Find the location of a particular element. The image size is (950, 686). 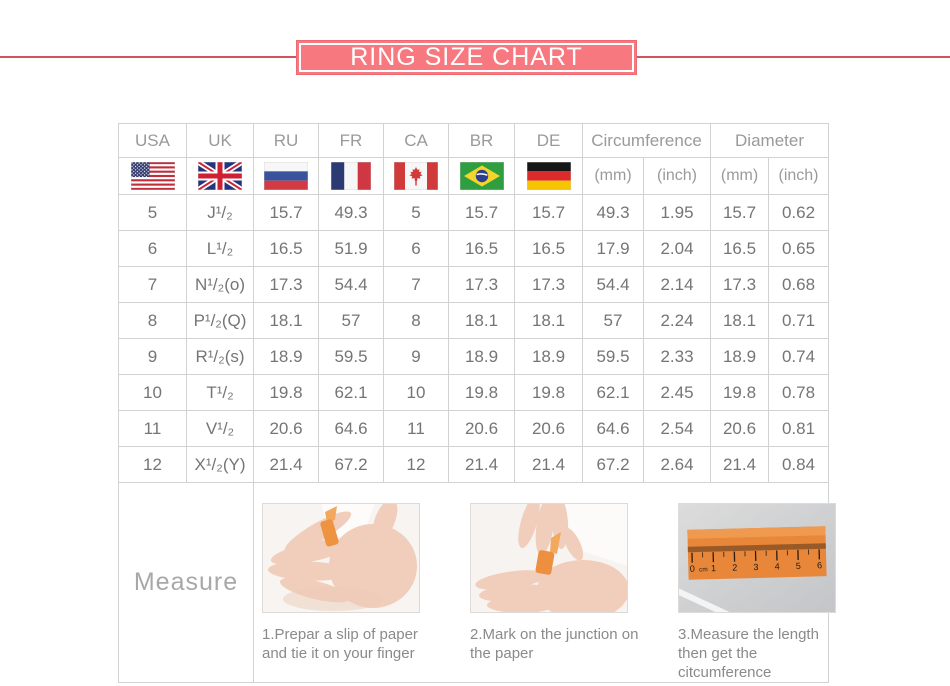

size-cell: R¹/₂(s) is located at coordinates (220, 356).